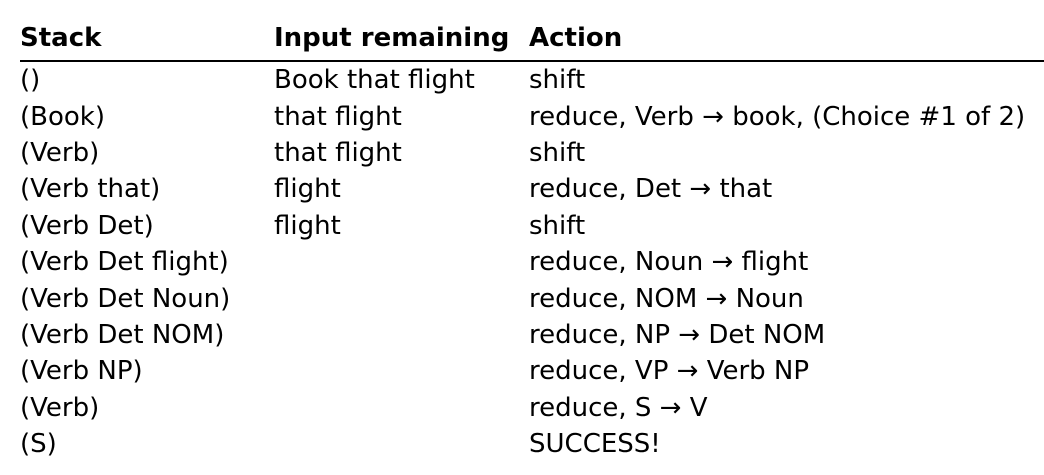  Describe the element at coordinates (87, 225) in the screenshot. I see `stack-cell: (Verb Det)` at that location.